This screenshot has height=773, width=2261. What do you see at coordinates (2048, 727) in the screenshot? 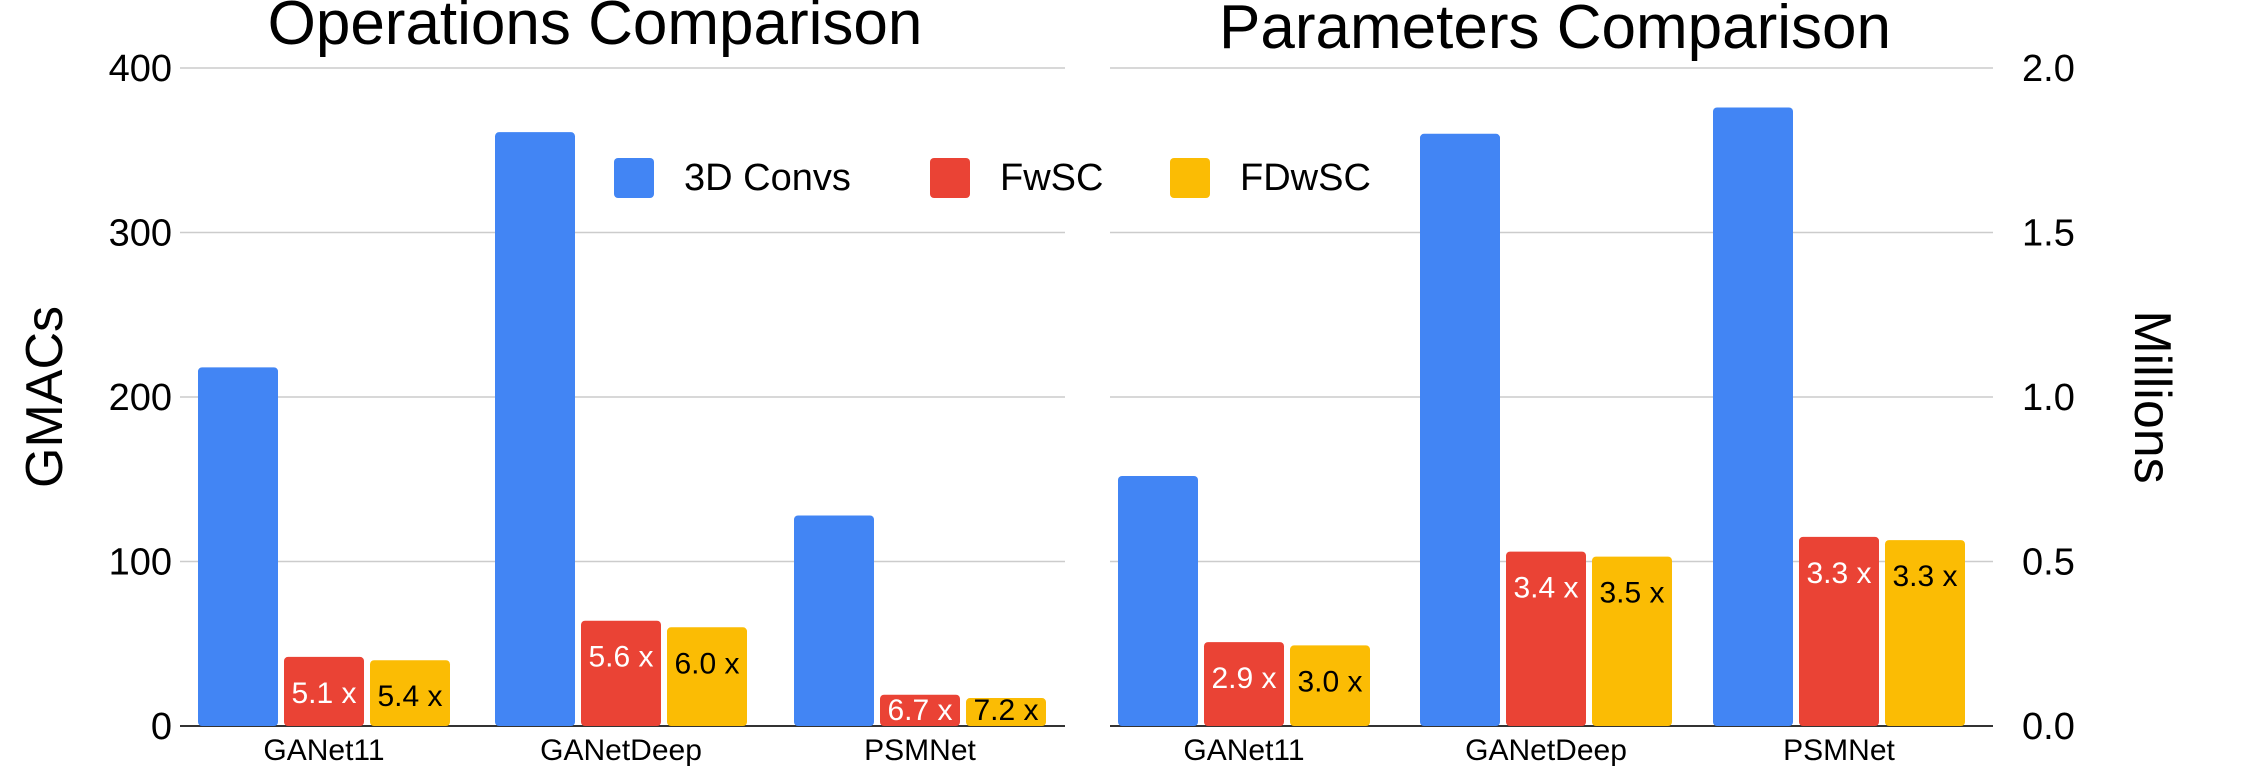
I see `y-tick-label: 0.0` at bounding box center [2048, 727].